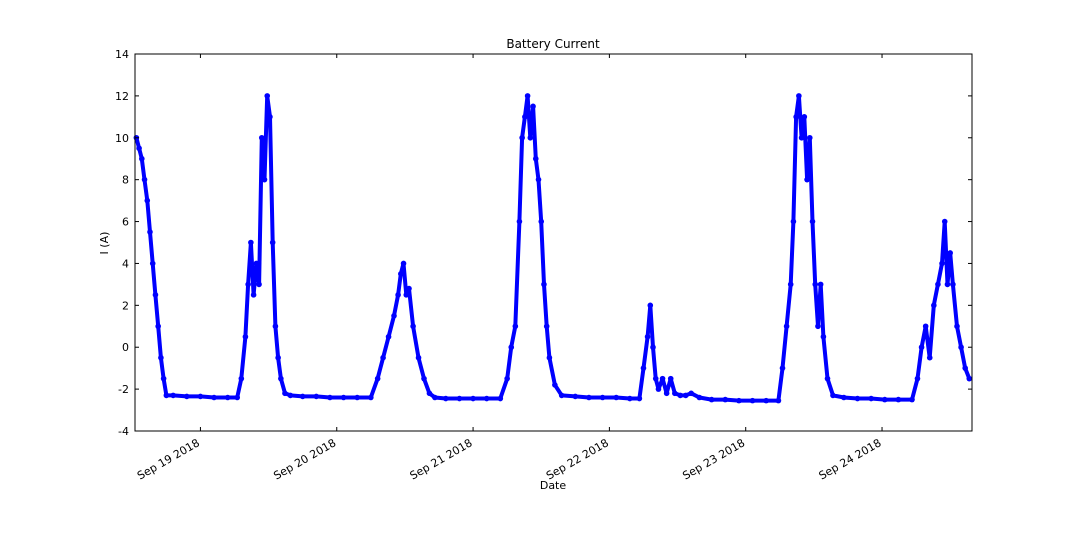 This screenshot has height=540, width=1080. What do you see at coordinates (125, 347) in the screenshot?
I see `y-tick-label: 0` at bounding box center [125, 347].